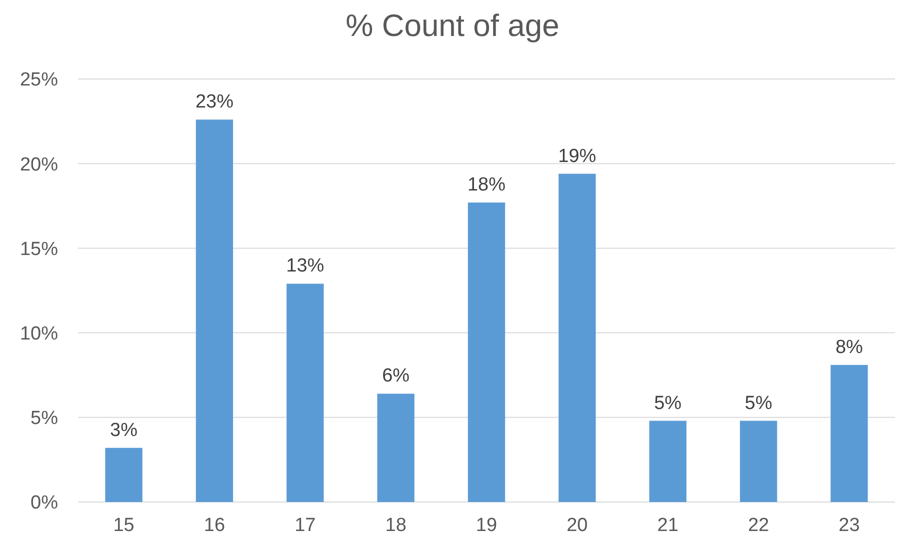 This screenshot has width=905, height=547. I want to click on data-label: 3%, so click(124, 430).